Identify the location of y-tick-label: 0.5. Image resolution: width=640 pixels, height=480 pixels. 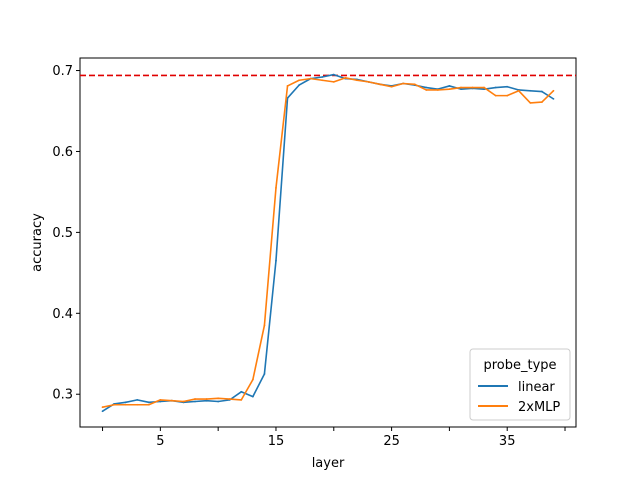
(62, 233).